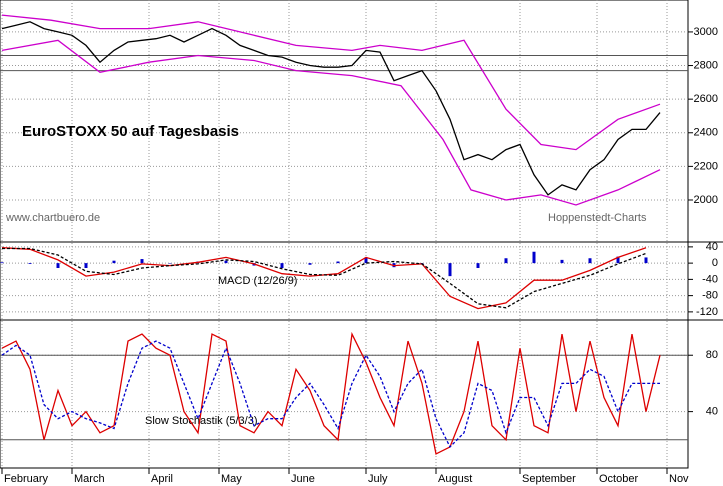  What do you see at coordinates (231, 479) in the screenshot?
I see `x-tick-label: May` at bounding box center [231, 479].